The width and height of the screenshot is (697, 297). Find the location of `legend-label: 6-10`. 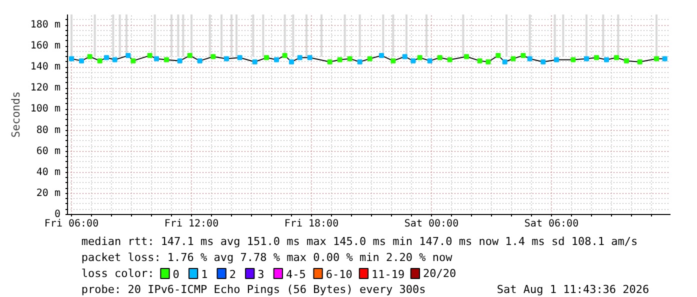

legend-label: 6-10 is located at coordinates (339, 274).